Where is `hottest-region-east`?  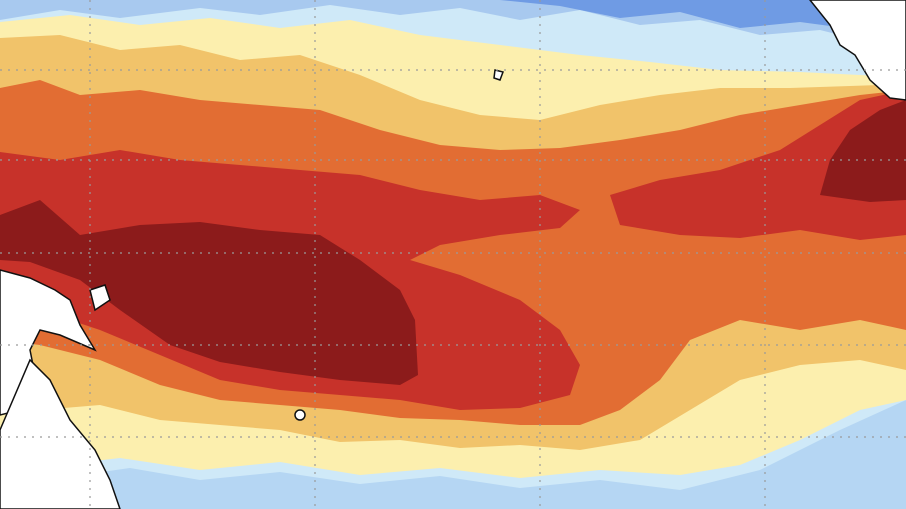
hottest-region-east is located at coordinates (863, 151).